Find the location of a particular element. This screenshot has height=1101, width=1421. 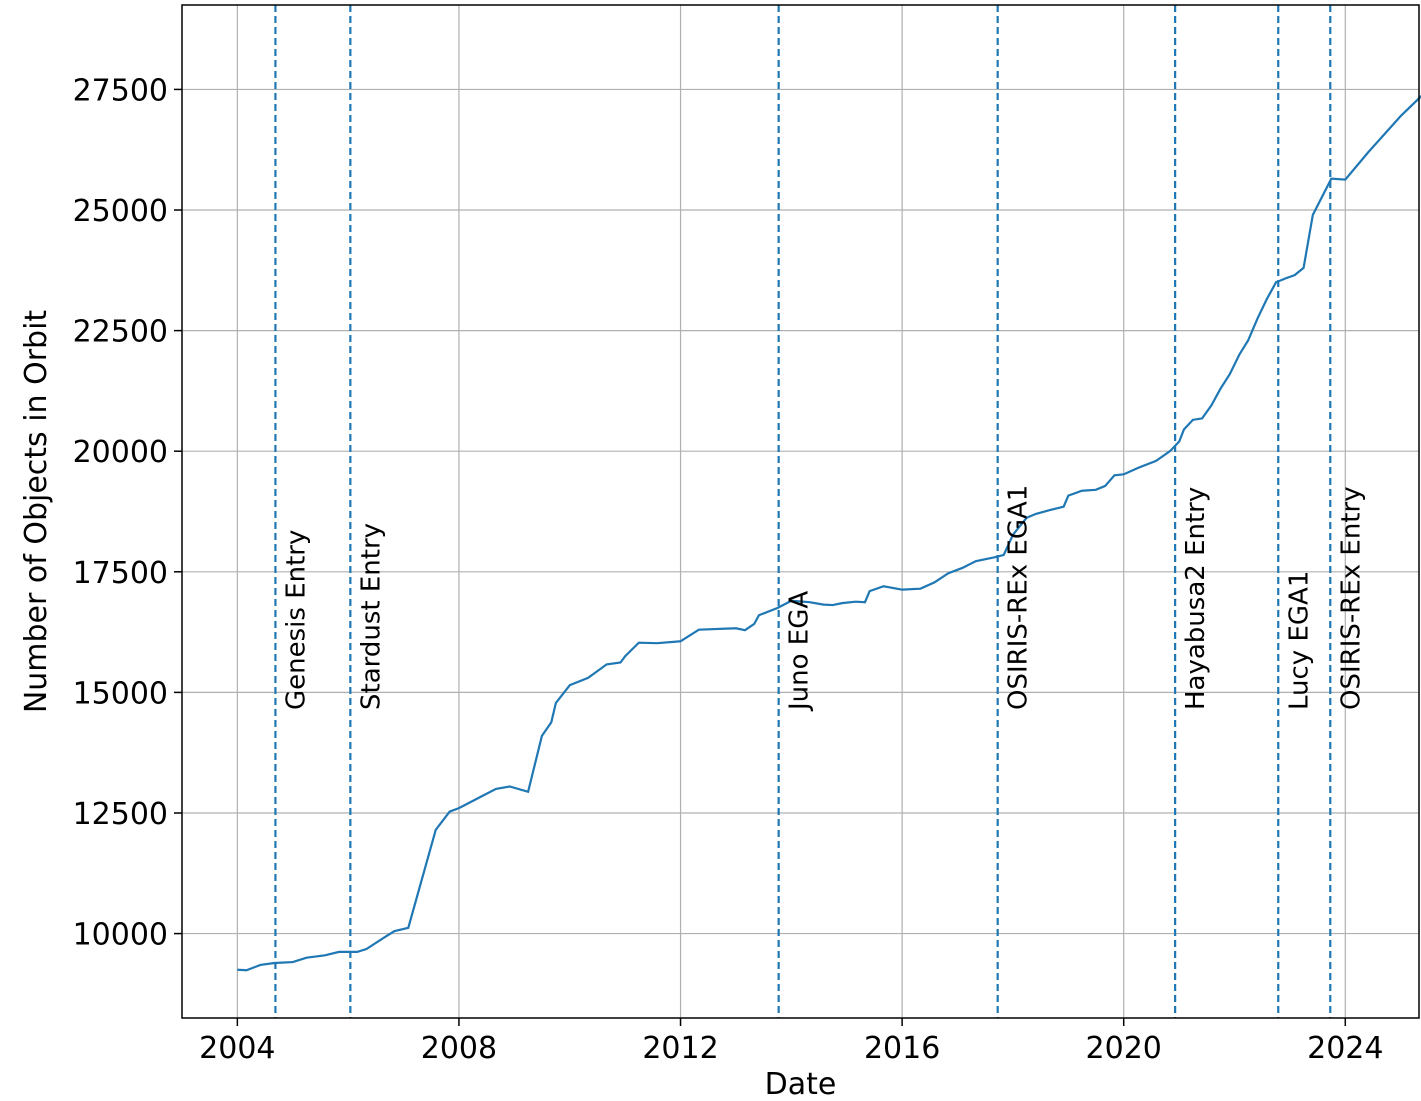

y-tick-label: 12500 is located at coordinates (120, 814).